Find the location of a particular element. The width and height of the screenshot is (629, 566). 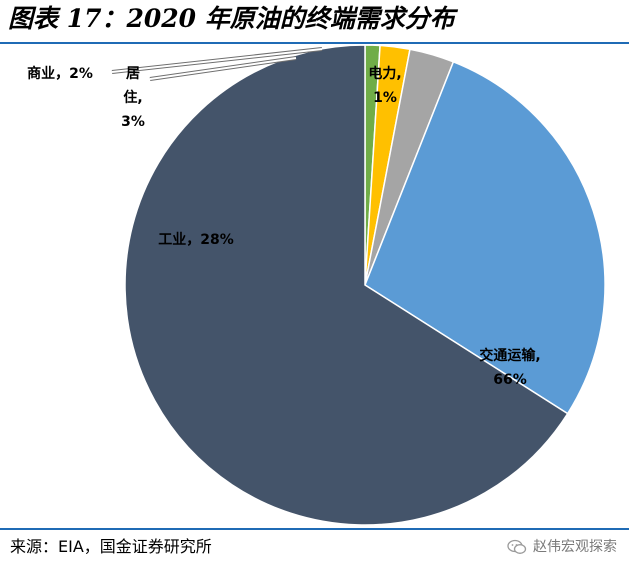

slice-label-line: 居 is located at coordinates (133, 74).